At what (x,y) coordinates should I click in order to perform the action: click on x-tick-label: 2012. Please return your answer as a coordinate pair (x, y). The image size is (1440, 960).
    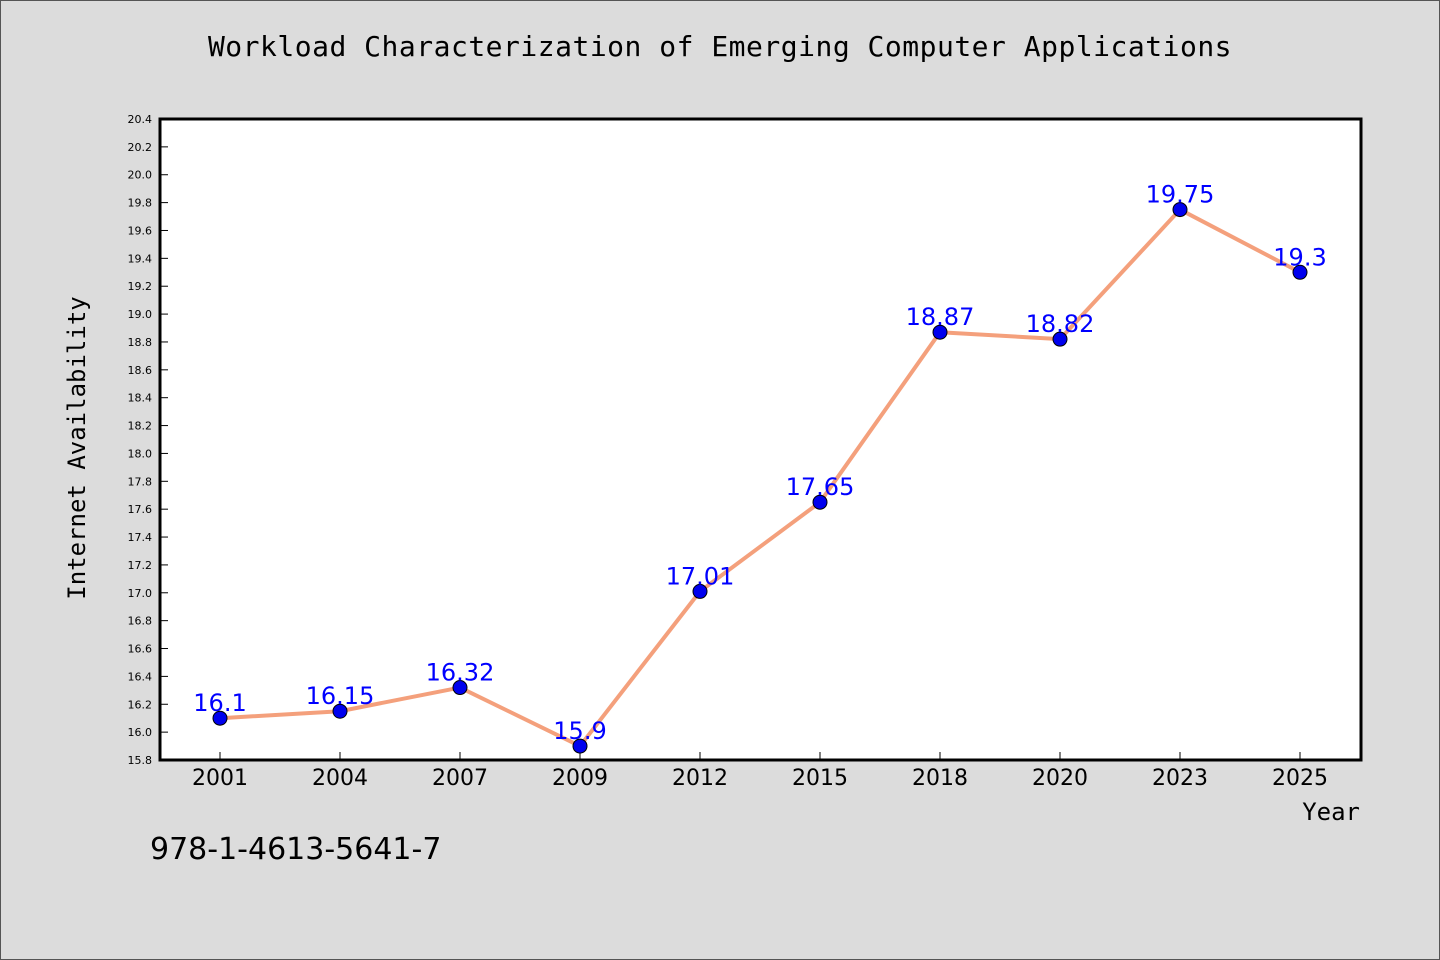
    Looking at the image, I should click on (700, 778).